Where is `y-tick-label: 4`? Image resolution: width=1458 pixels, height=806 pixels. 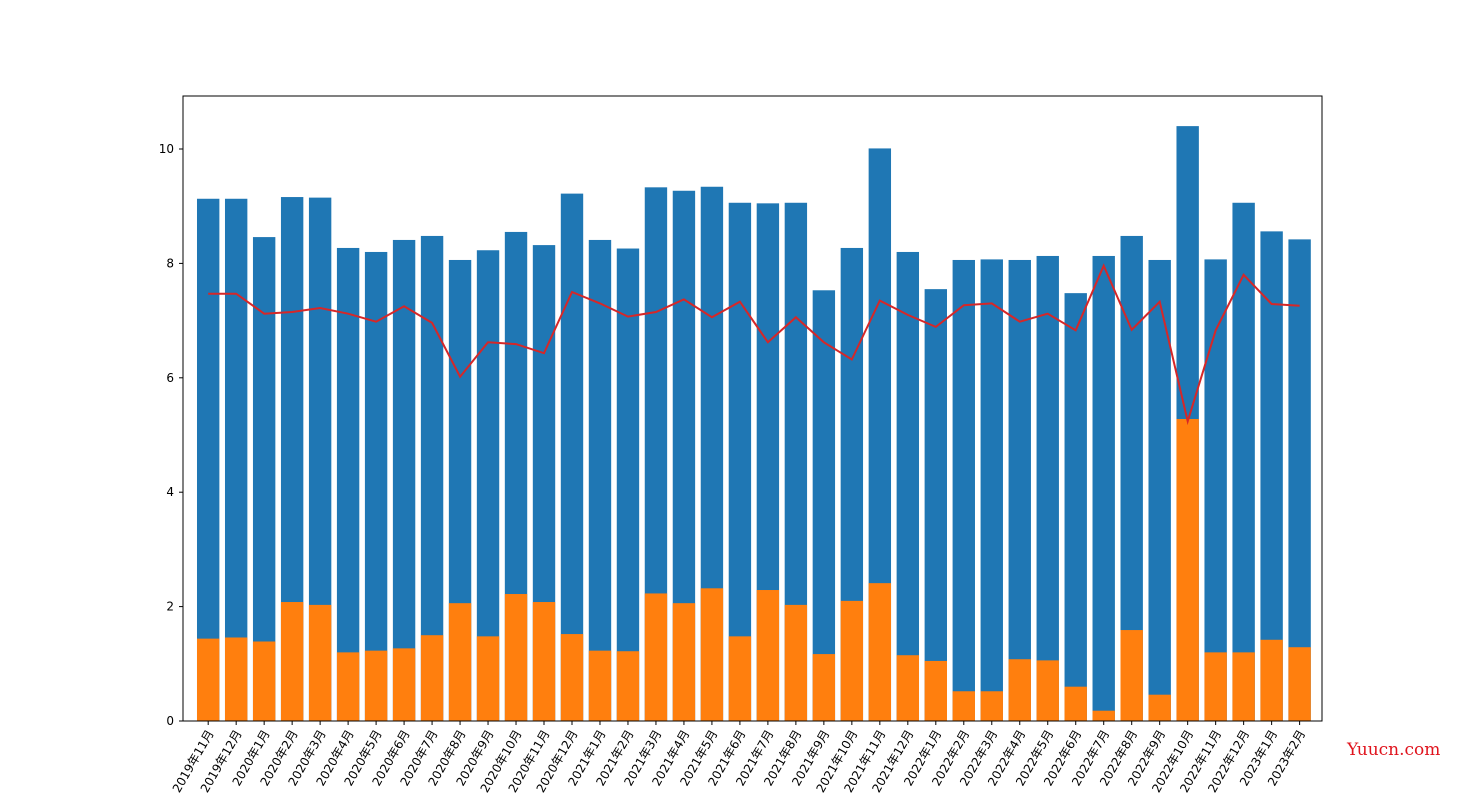
y-tick-label: 4 is located at coordinates (170, 492).